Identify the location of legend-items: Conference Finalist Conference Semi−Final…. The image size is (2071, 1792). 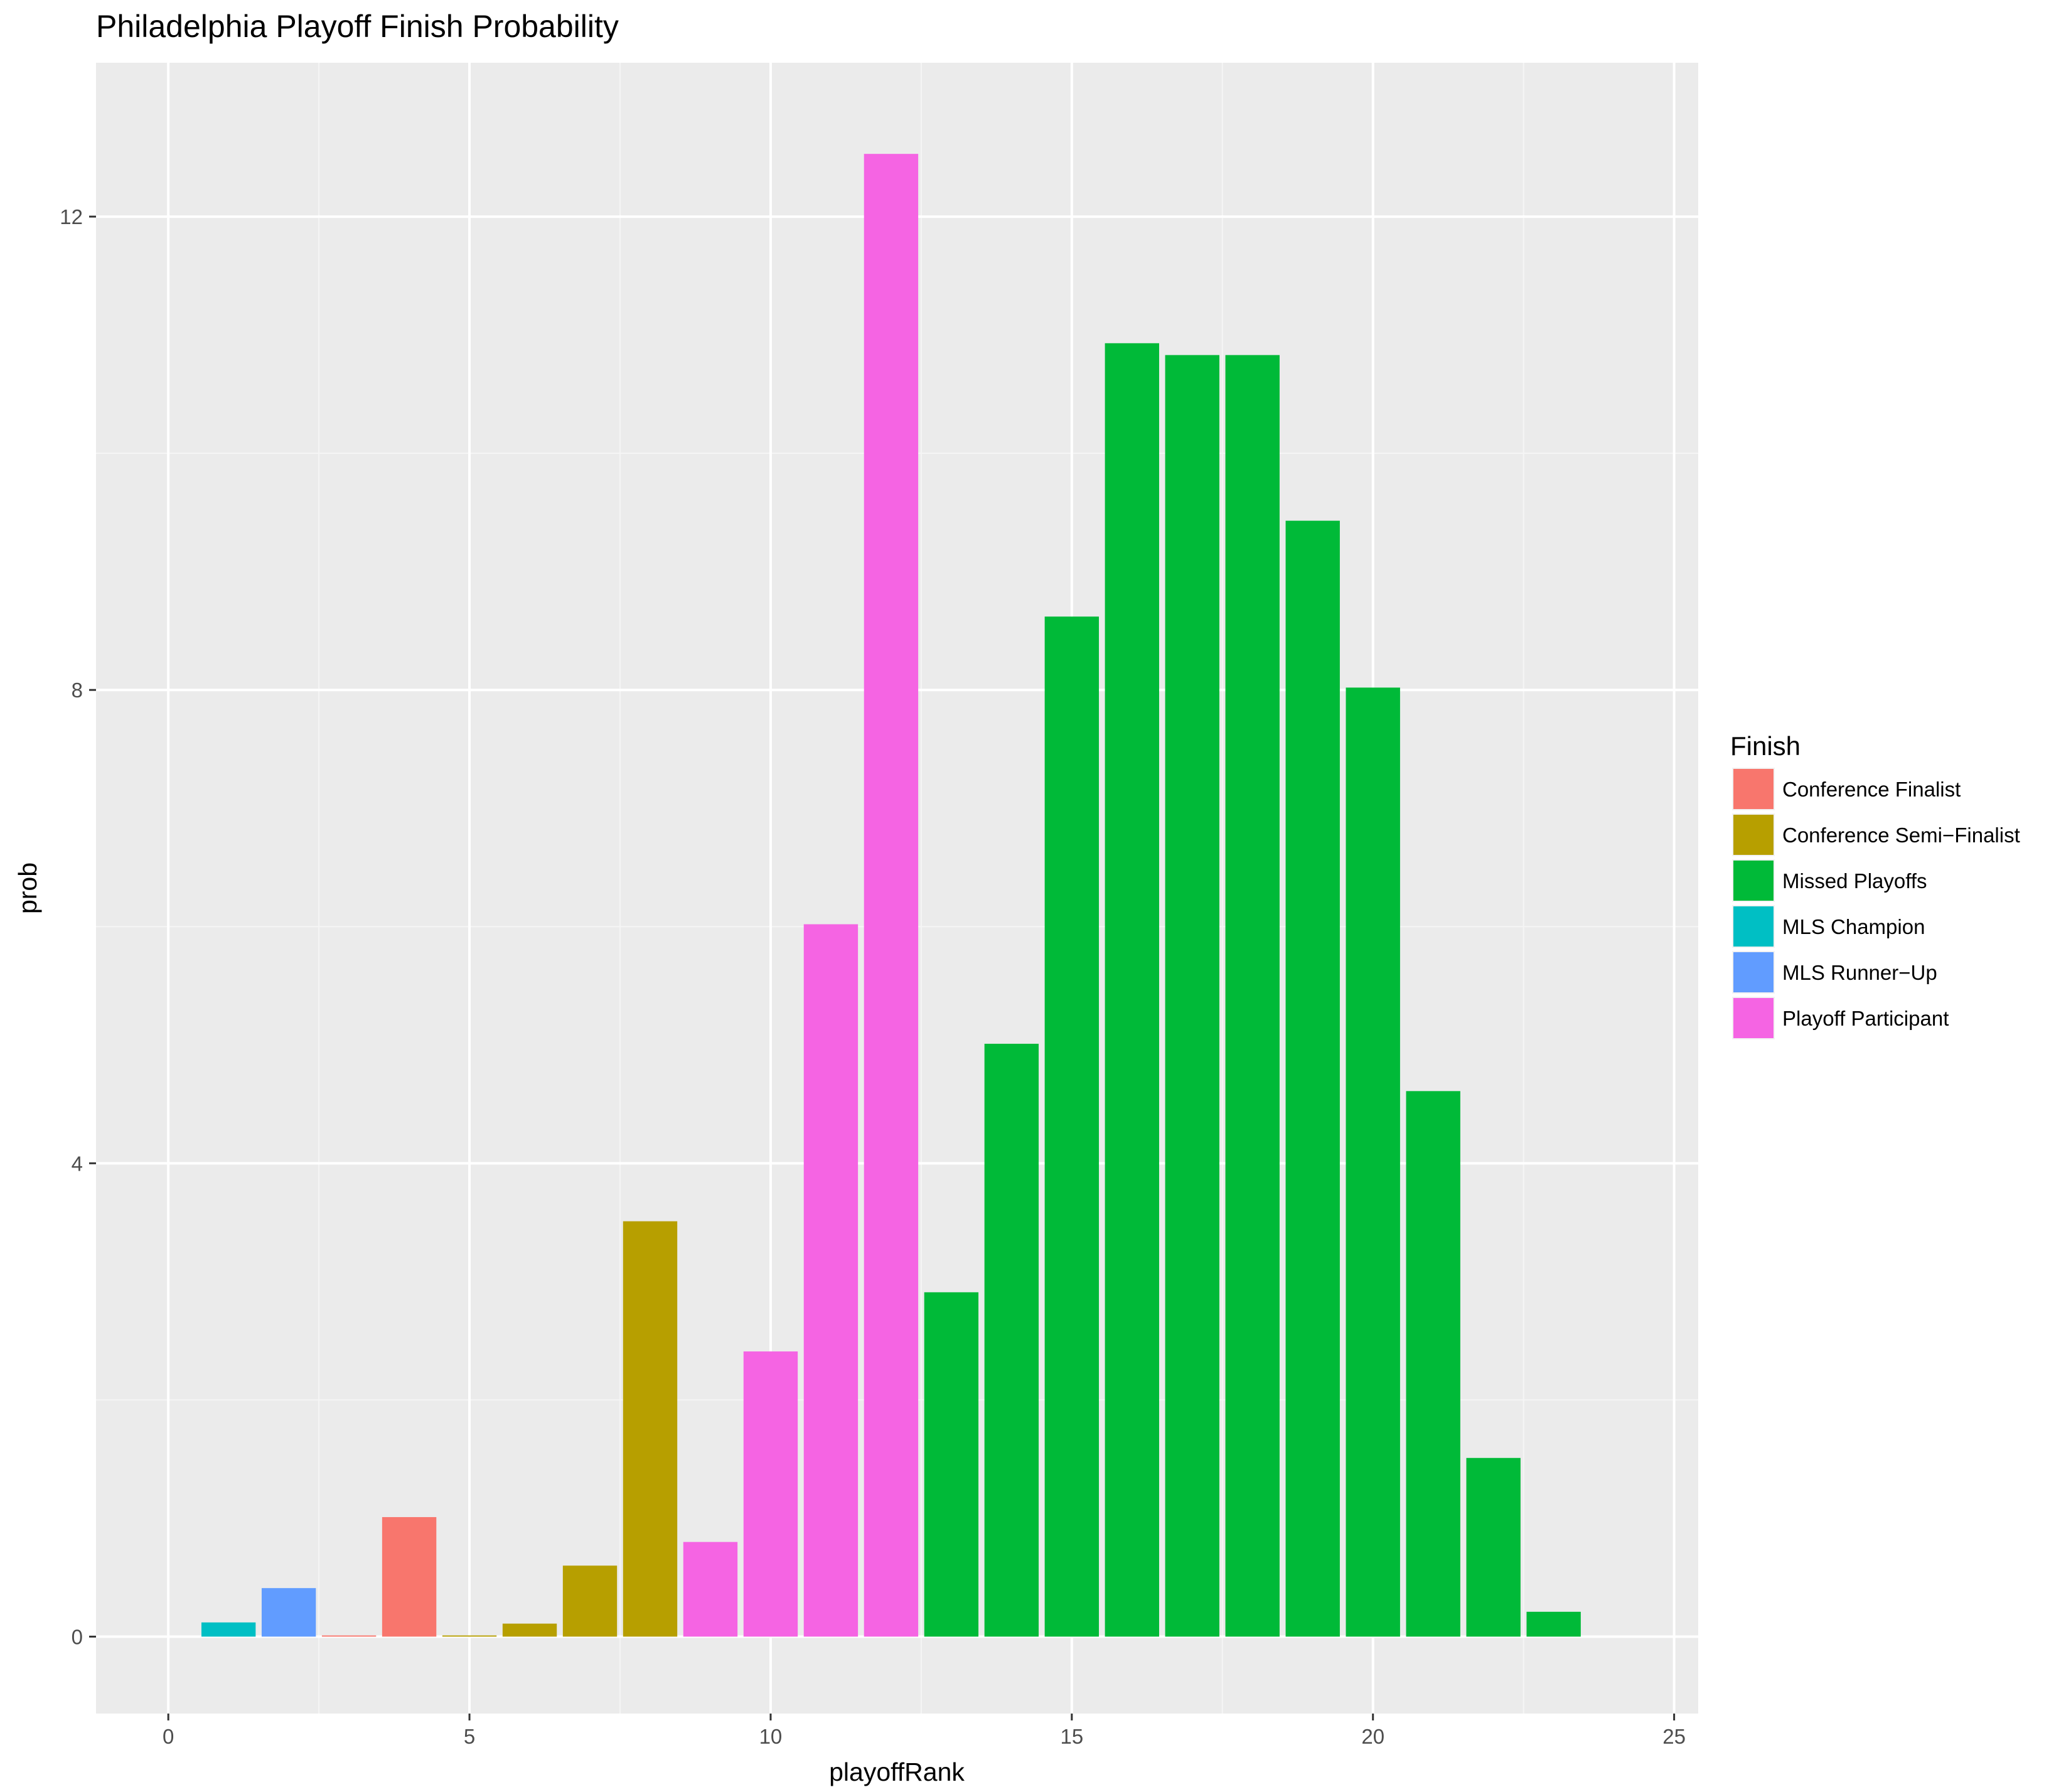
(1876, 903).